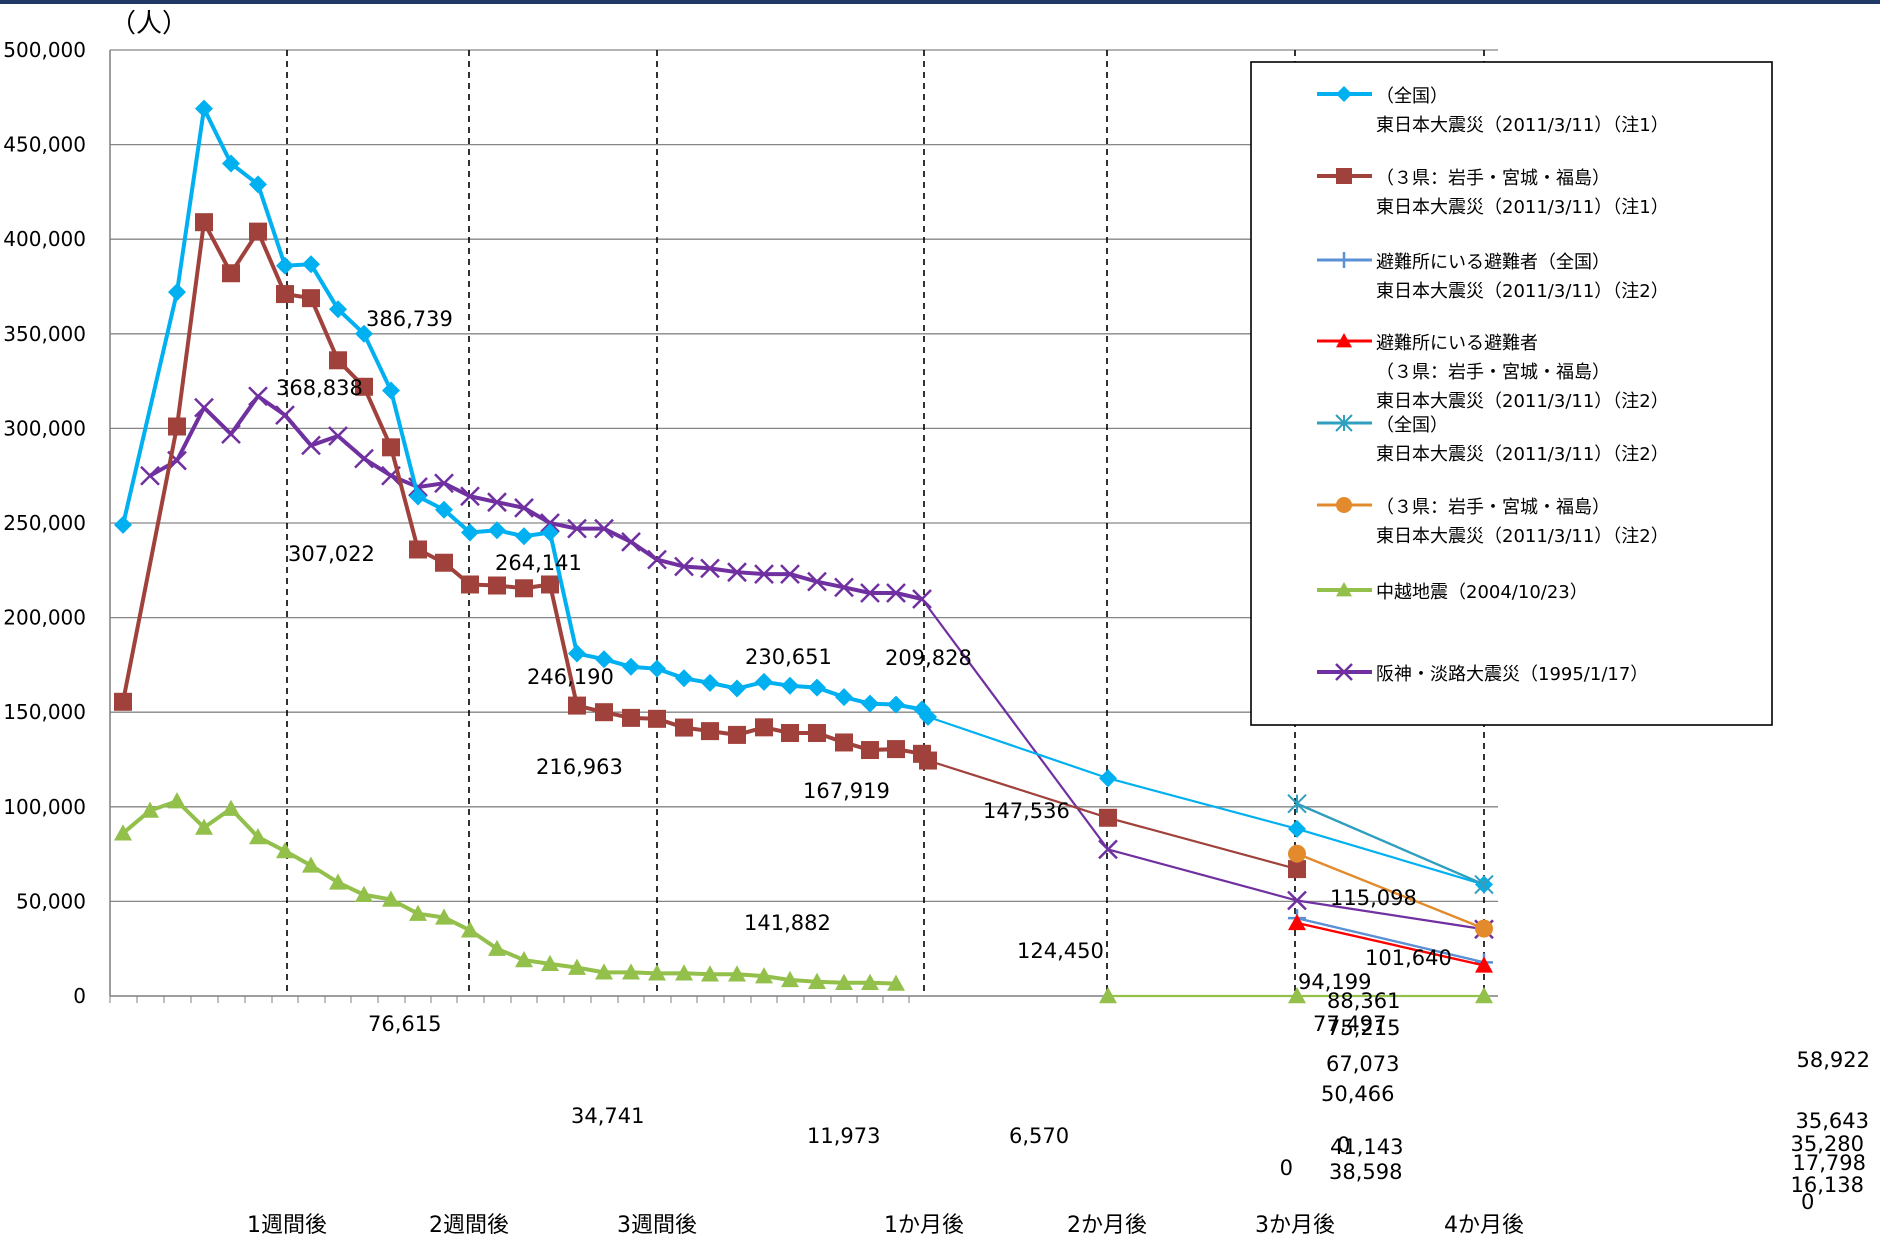 Image resolution: width=1880 pixels, height=1242 pixels. I want to click on data-label: 124,450, so click(1060, 951).